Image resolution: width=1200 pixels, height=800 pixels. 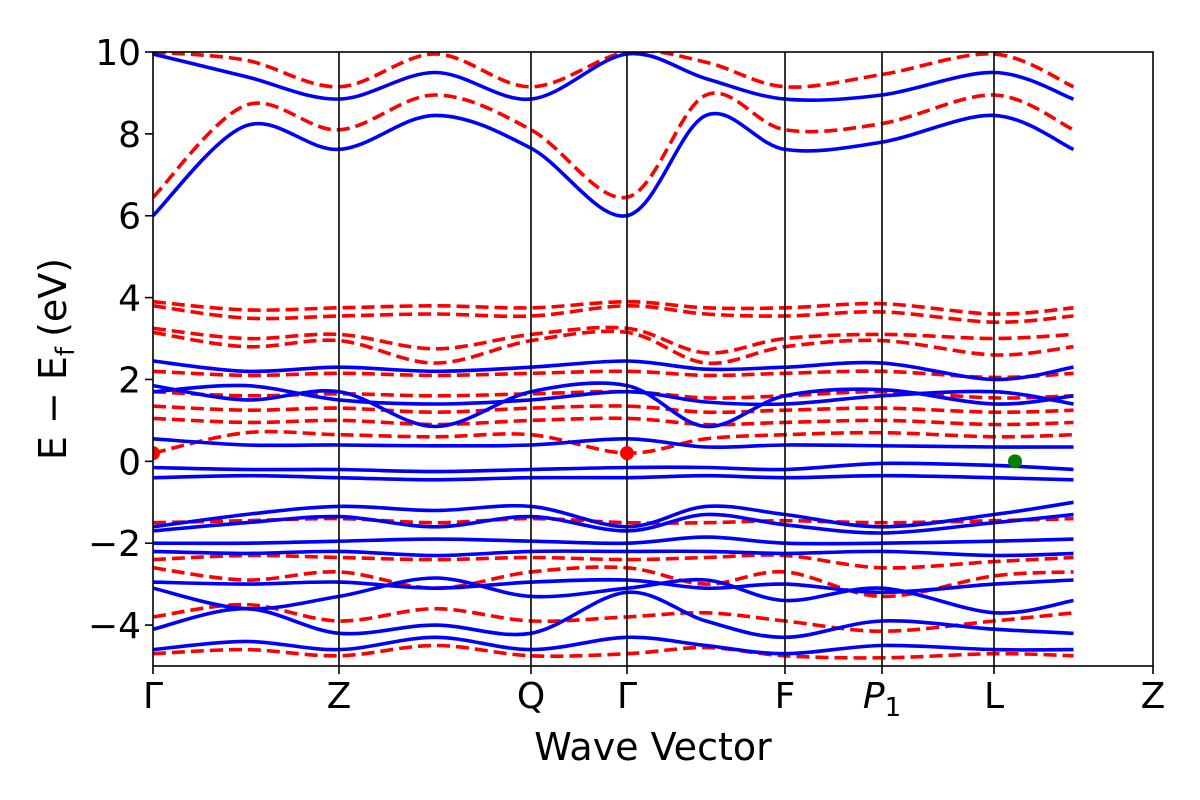 I want to click on y-tick-label-3: 4, so click(x=129, y=299).